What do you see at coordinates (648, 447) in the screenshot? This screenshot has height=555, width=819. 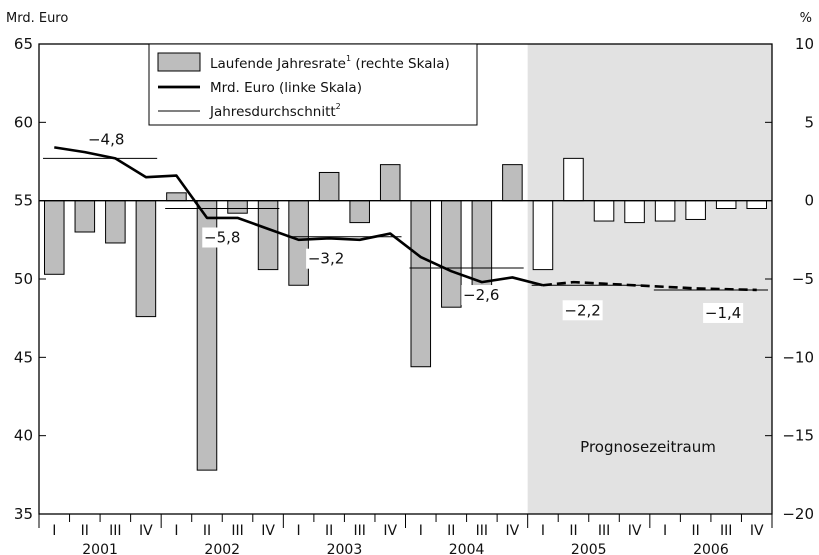 I see `forecast-label: Prognosezeitraum` at bounding box center [648, 447].